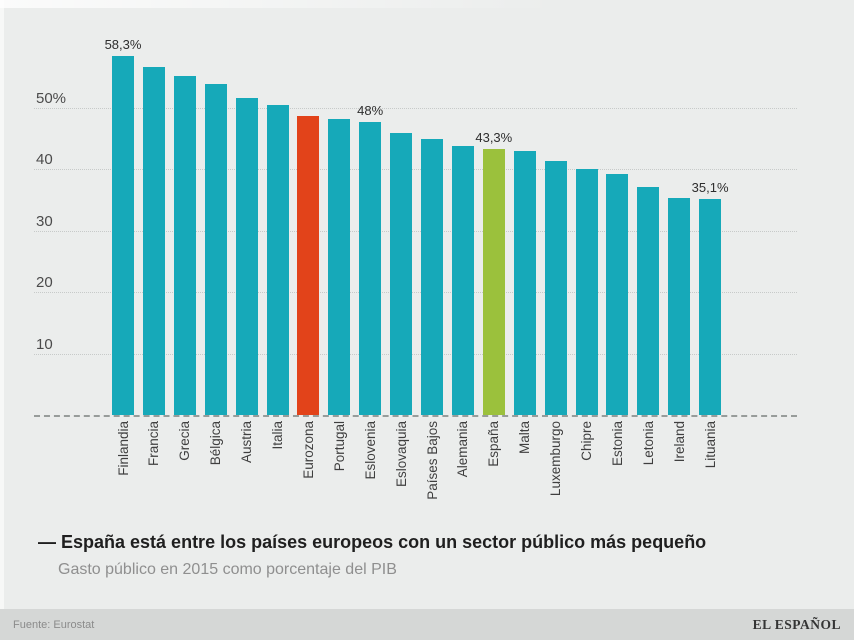 The height and width of the screenshot is (640, 854). What do you see at coordinates (2, 304) in the screenshot?
I see `left-edge-highlight` at bounding box center [2, 304].